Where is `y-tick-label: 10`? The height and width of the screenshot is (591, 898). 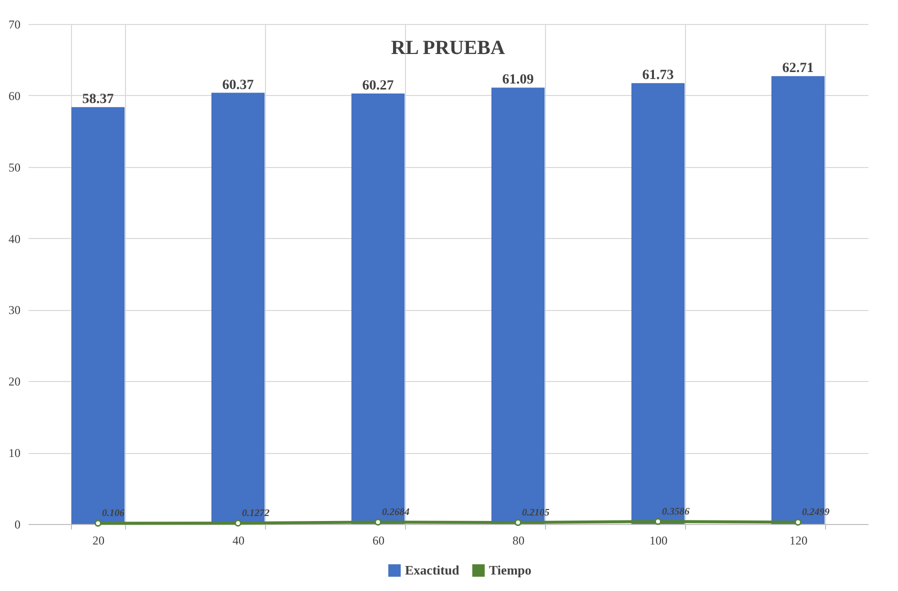
y-tick-label: 10 is located at coordinates (14, 453).